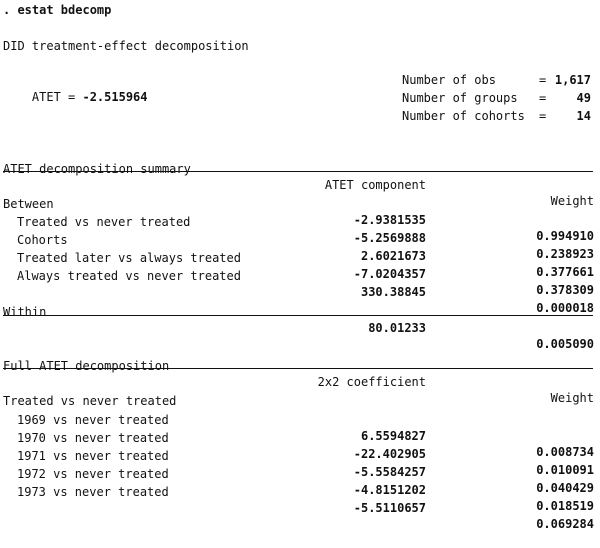  I want to click on summary-header-label: ATET decomposition summary, so click(97, 169).